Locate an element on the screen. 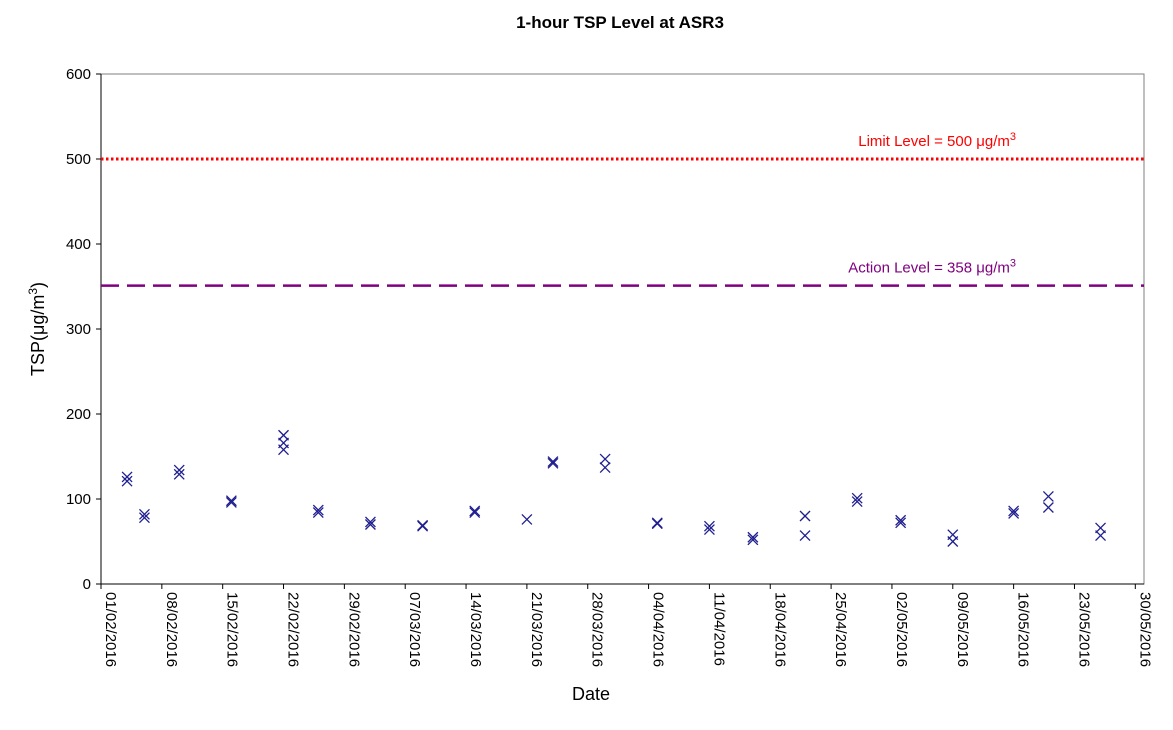  y-axis-title-sup: 3 is located at coordinates (33, 291).